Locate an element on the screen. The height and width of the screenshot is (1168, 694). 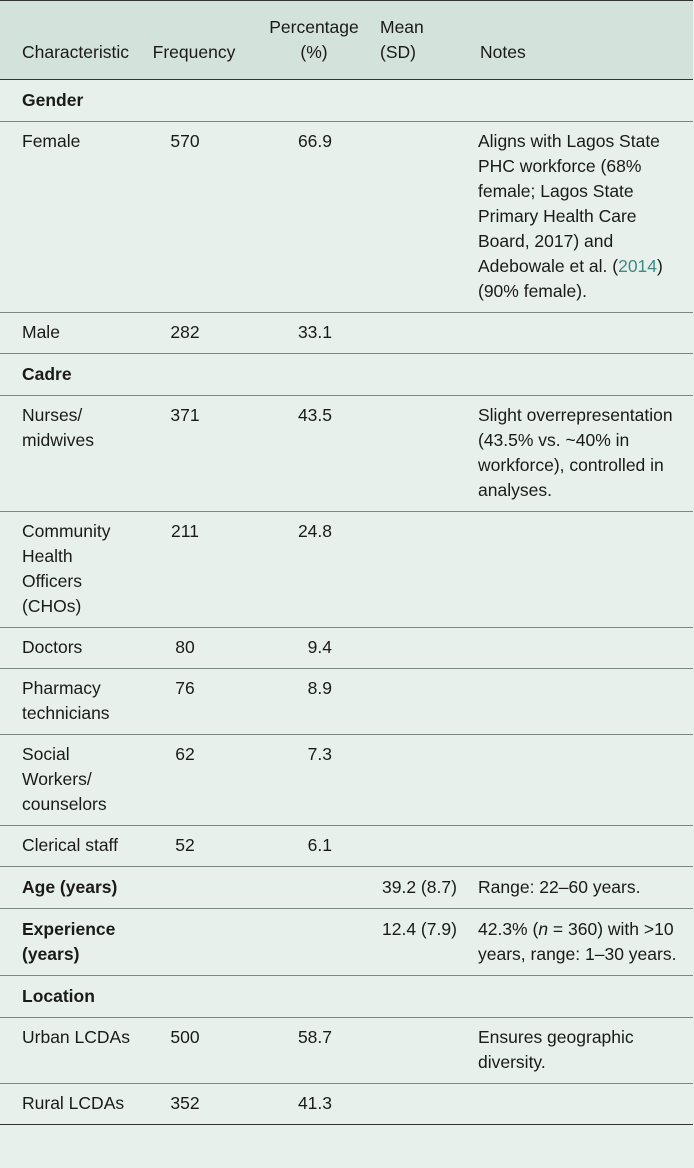
citation-link-2014: 2014 is located at coordinates (638, 266).